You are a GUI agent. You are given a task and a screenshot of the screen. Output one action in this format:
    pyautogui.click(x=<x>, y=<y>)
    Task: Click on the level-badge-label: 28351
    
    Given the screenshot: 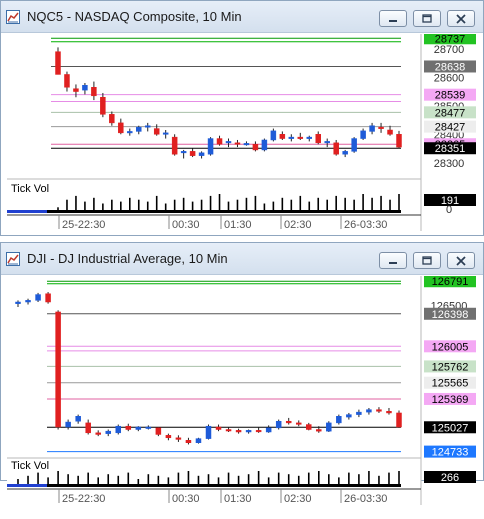 What is the action you would take?
    pyautogui.click(x=450, y=149)
    